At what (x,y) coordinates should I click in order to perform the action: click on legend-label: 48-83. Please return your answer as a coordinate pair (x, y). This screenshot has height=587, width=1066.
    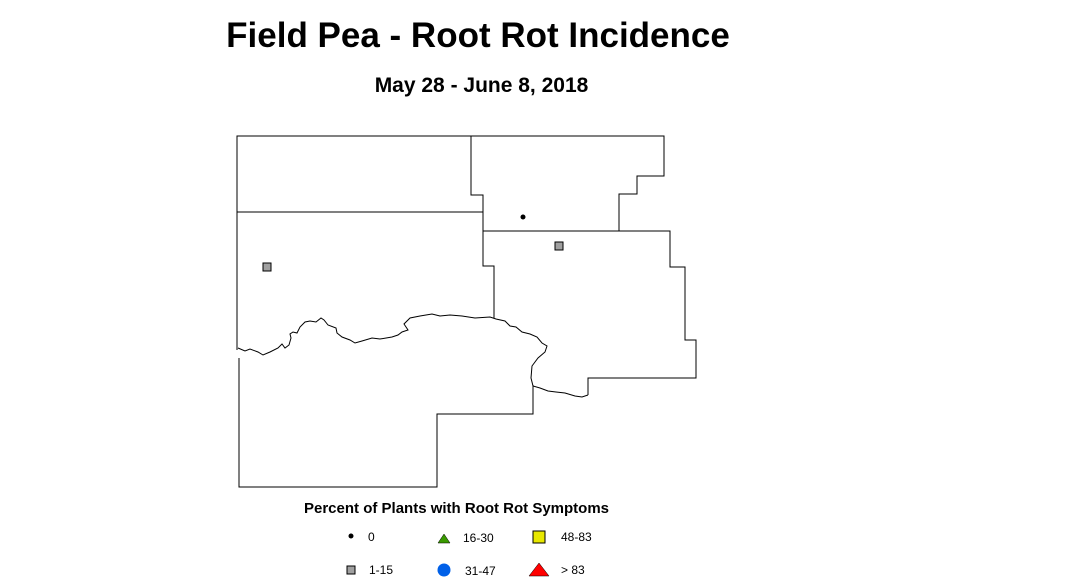
    Looking at the image, I should click on (576, 537).